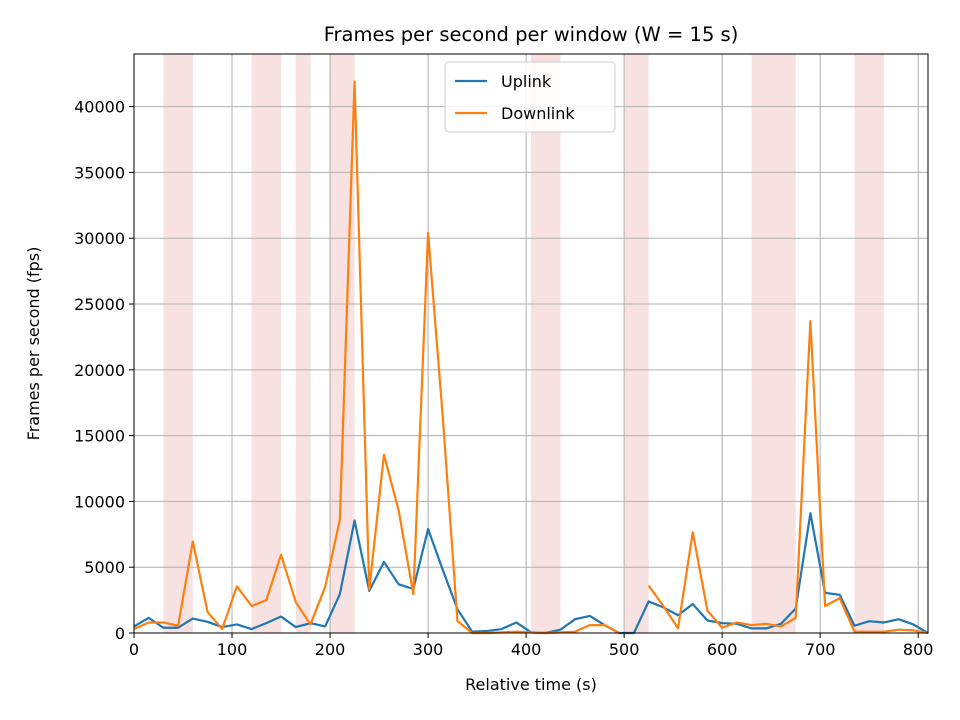 This screenshot has width=960, height=720. What do you see at coordinates (330, 649) in the screenshot?
I see `x-tick-label-200: 200` at bounding box center [330, 649].